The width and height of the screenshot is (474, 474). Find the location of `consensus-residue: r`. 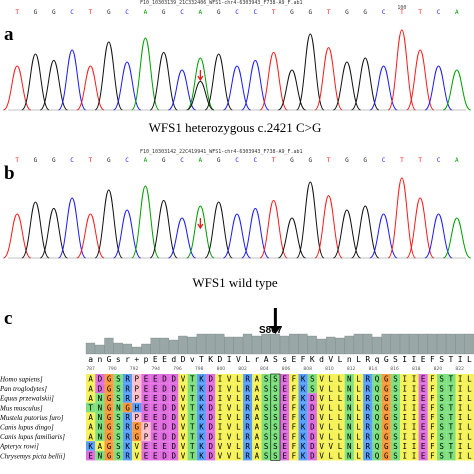

consensus-residue: r is located at coordinates (127, 359).